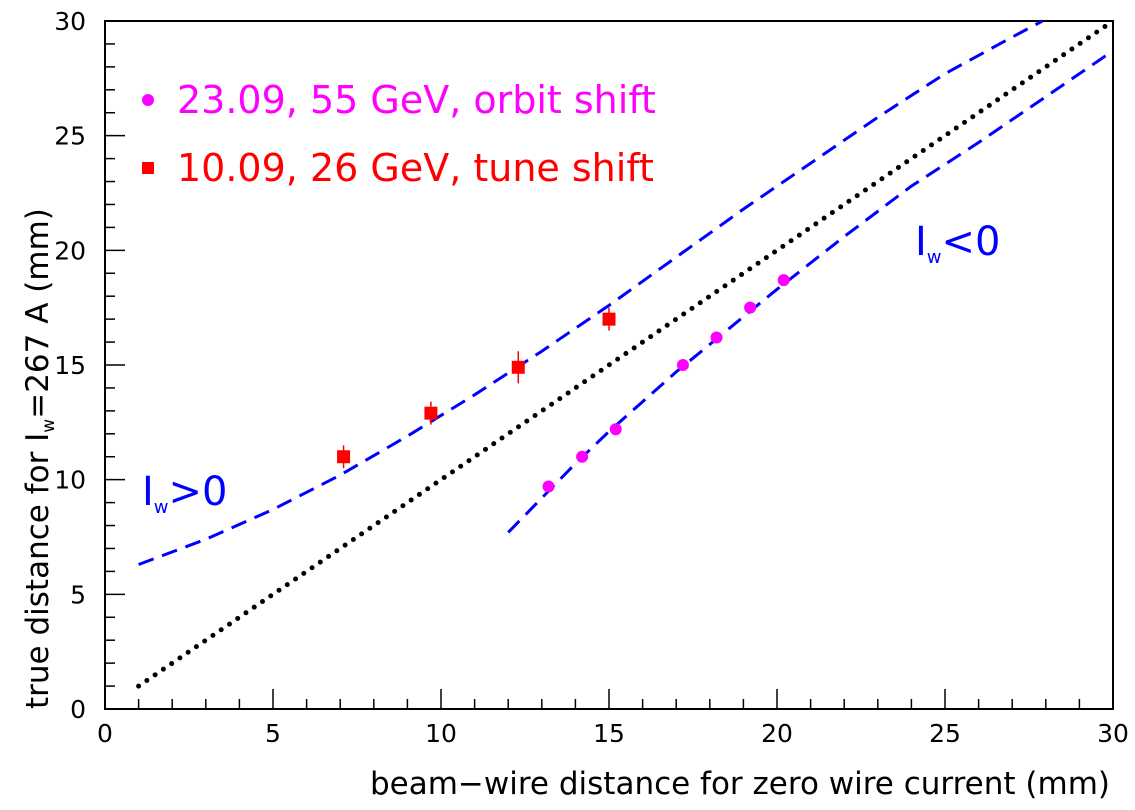 The height and width of the screenshot is (810, 1135). What do you see at coordinates (38, 313) in the screenshot?
I see `y-axis-label-suffix: =267 A (mm)` at bounding box center [38, 313].